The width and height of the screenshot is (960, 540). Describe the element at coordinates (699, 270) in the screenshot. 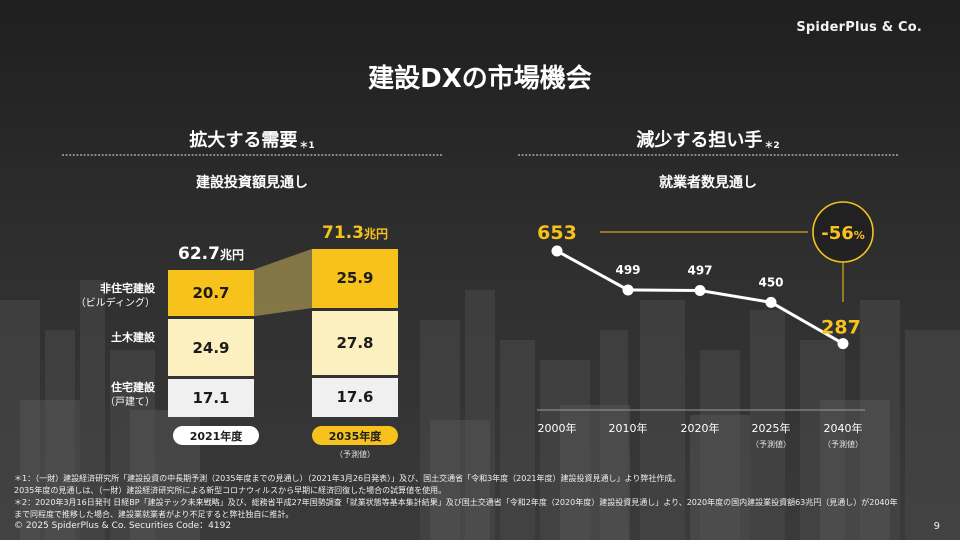

I see `data-label-2020年: 497` at that location.